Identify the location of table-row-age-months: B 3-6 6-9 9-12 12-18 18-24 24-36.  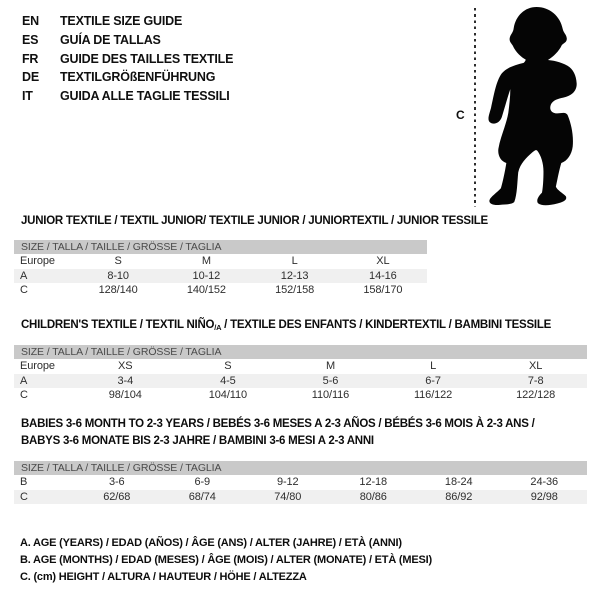
(300, 482).